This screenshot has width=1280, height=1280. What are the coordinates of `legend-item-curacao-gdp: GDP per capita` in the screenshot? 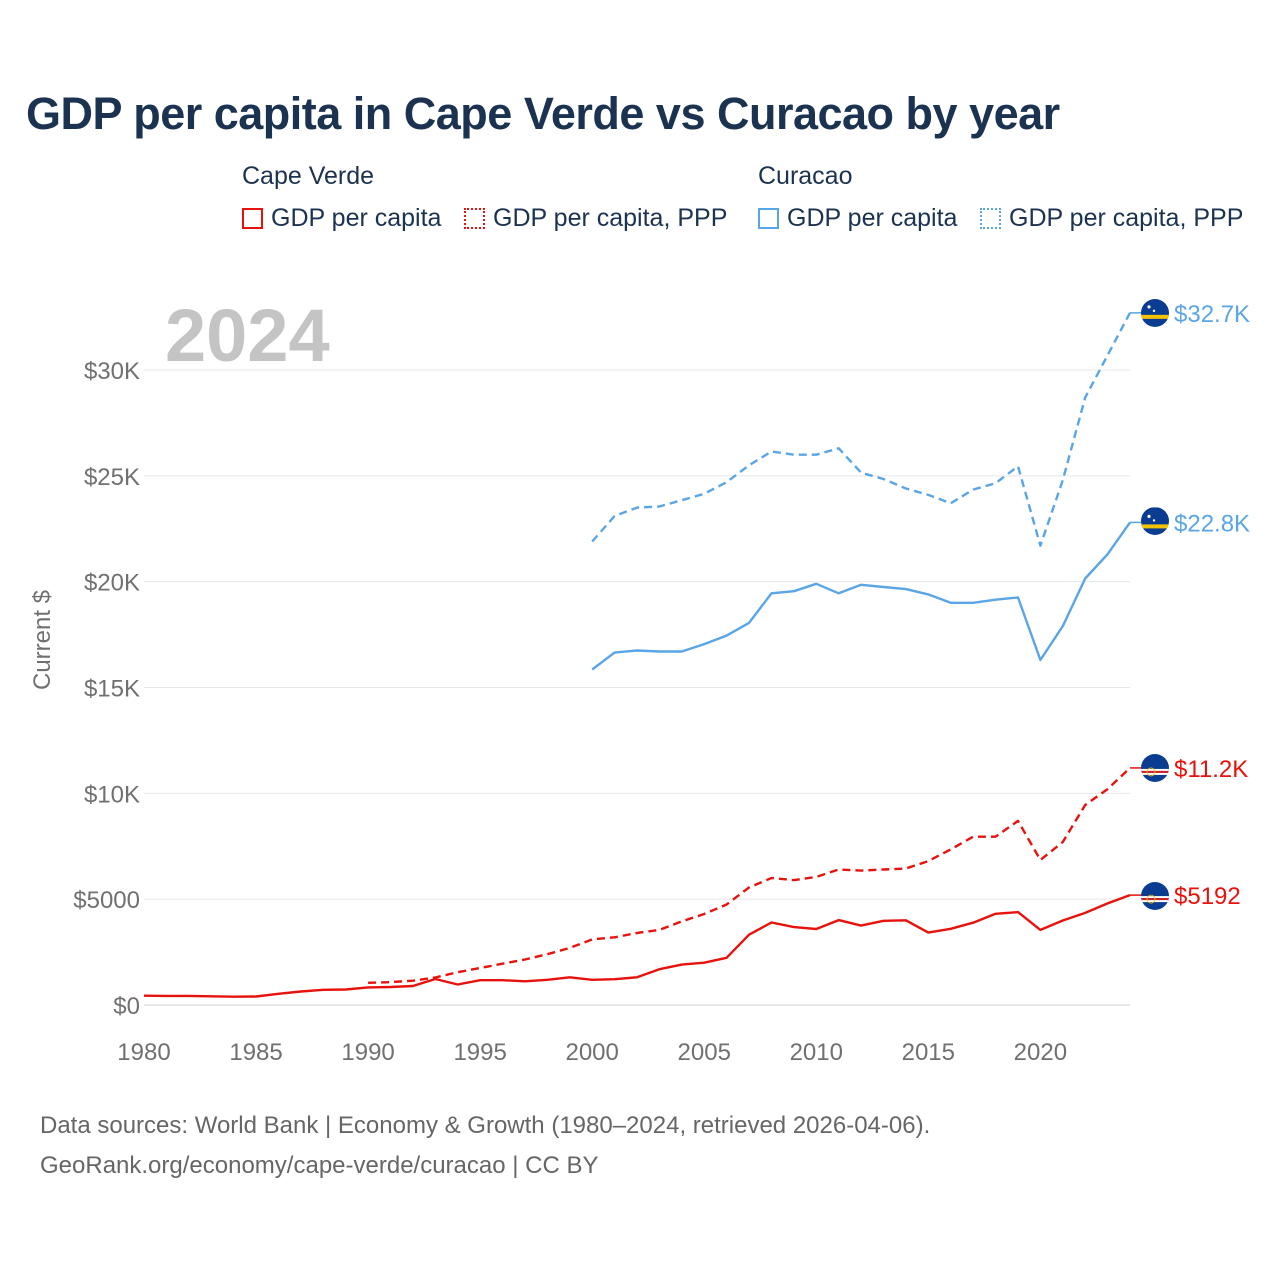 It's located at (857, 218).